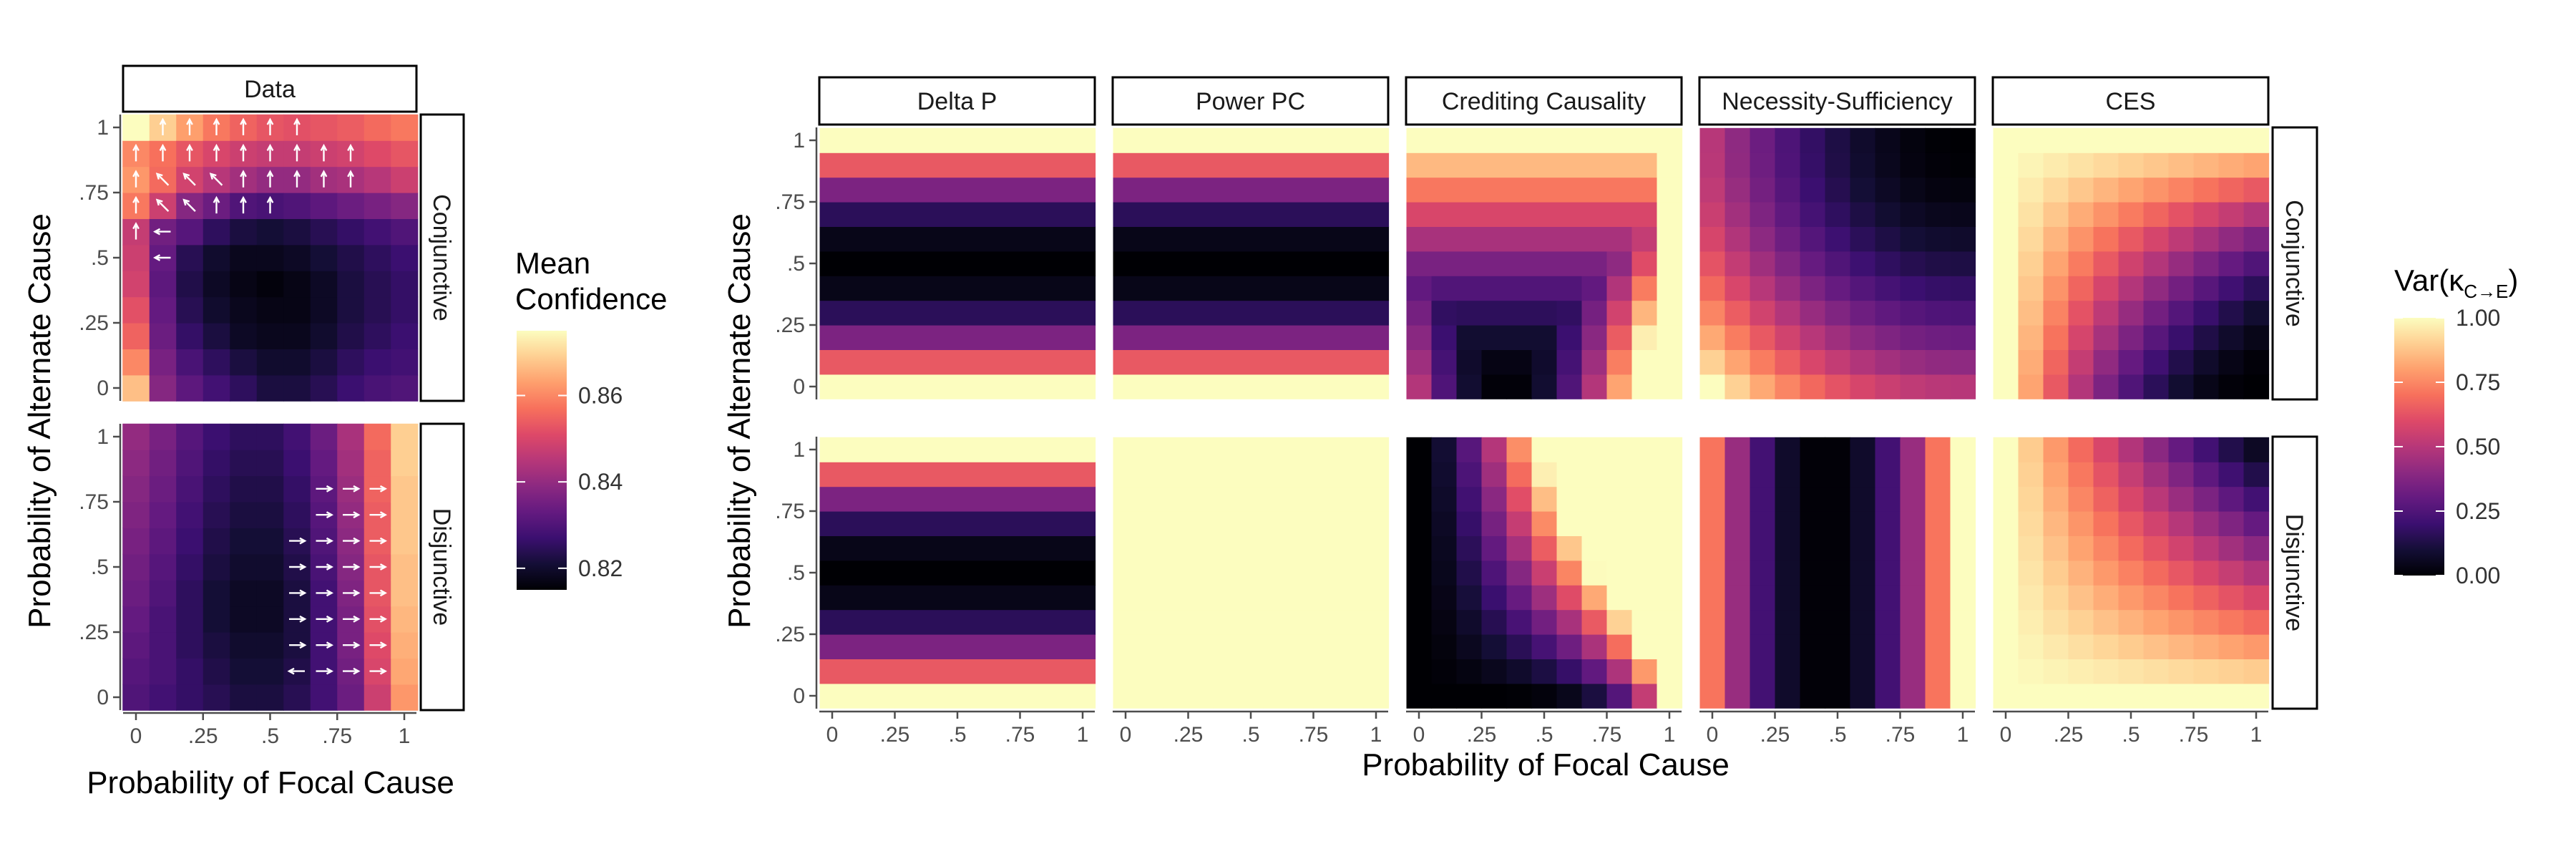  I want to click on arrow-right, so click(325, 515).